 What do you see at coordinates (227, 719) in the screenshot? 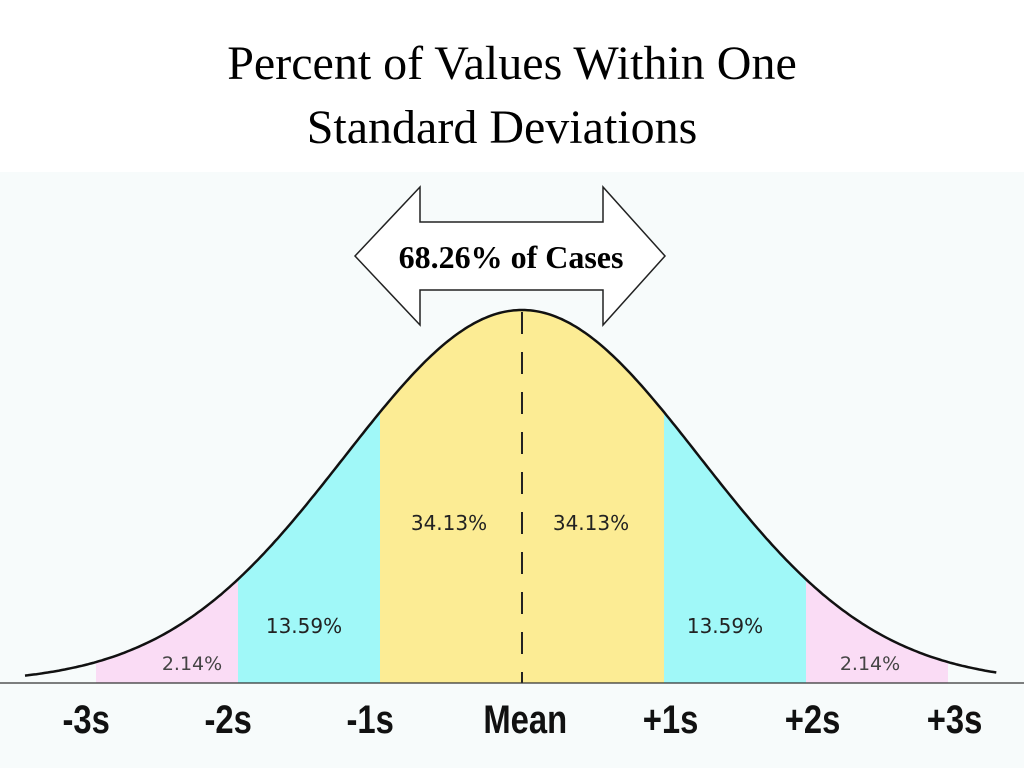
I see `x-tick-label: -2s` at bounding box center [227, 719].